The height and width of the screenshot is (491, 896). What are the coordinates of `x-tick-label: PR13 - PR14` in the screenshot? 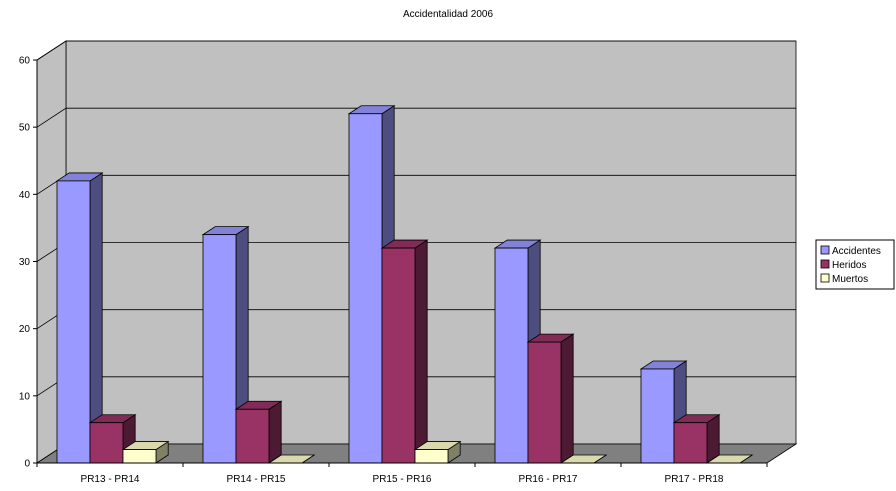 It's located at (110, 479).